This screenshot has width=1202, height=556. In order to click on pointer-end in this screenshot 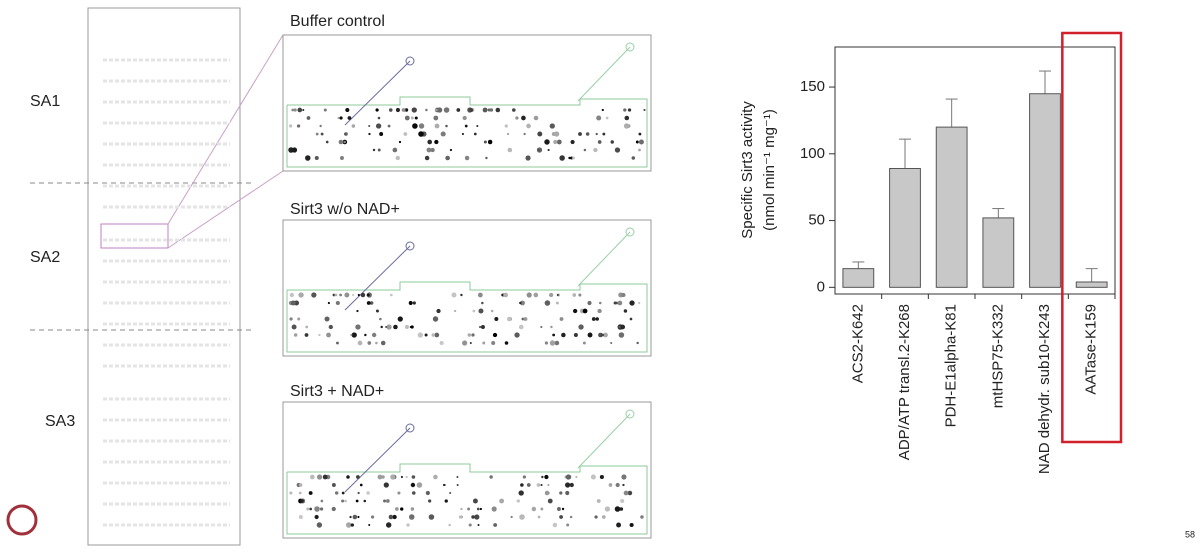, I will do `click(410, 428)`.